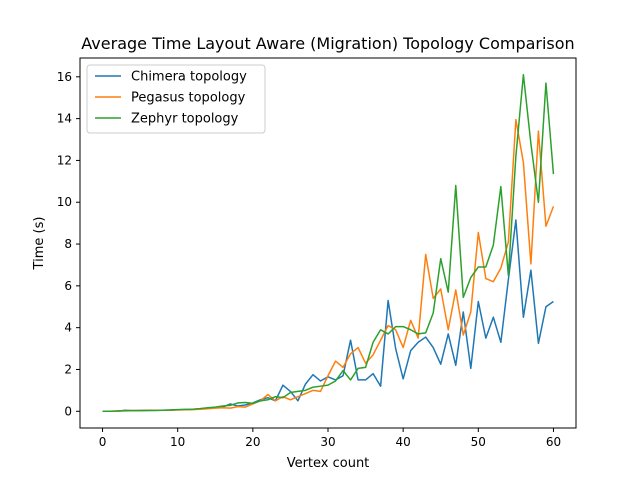  What do you see at coordinates (68, 411) in the screenshot?
I see `y-tick-label: 0` at bounding box center [68, 411].